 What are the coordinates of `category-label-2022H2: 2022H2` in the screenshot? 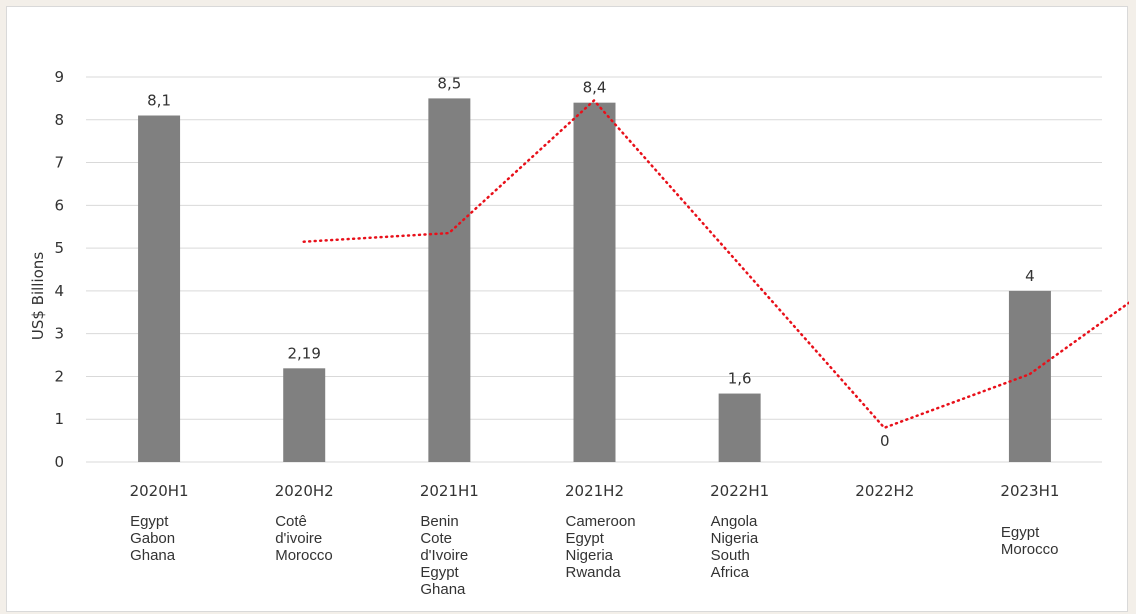 It's located at (884, 491).